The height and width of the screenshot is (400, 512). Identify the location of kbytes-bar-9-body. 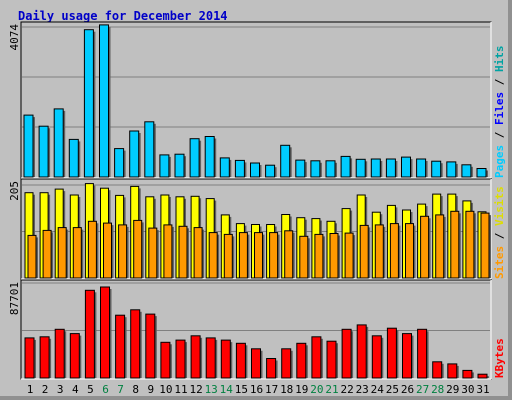
(150, 346).